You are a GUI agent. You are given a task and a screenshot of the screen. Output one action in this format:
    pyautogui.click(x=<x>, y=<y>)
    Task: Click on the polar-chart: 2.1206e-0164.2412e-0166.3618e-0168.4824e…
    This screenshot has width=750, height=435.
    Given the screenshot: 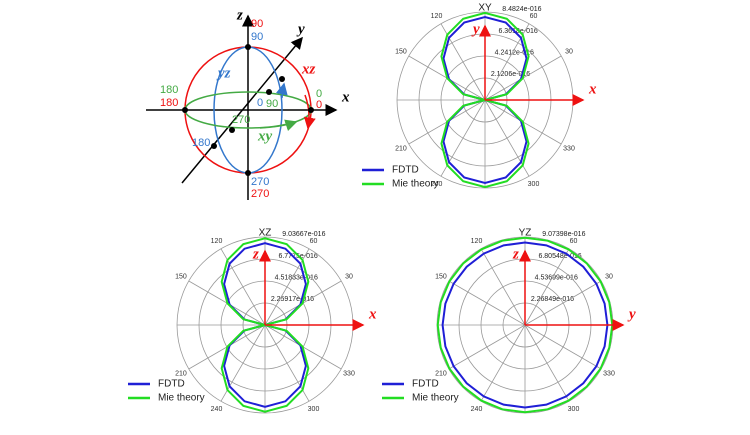 What is the action you would take?
    pyautogui.click(x=479, y=96)
    